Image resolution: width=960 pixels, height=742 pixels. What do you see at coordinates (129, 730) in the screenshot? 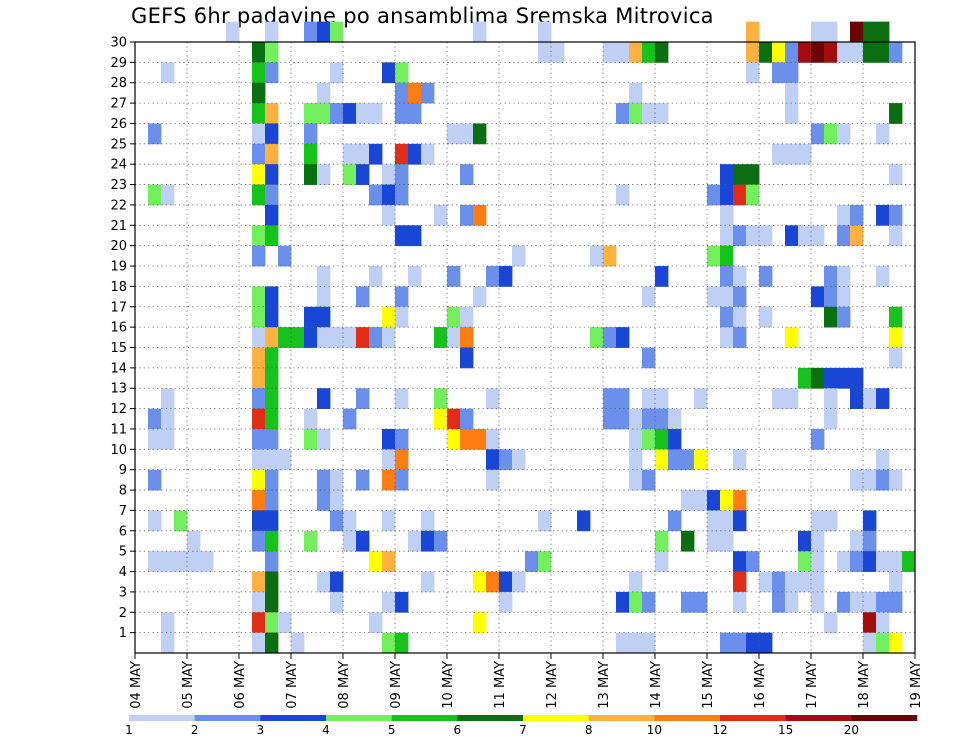
I see `colorbar-label: 1` at bounding box center [129, 730].